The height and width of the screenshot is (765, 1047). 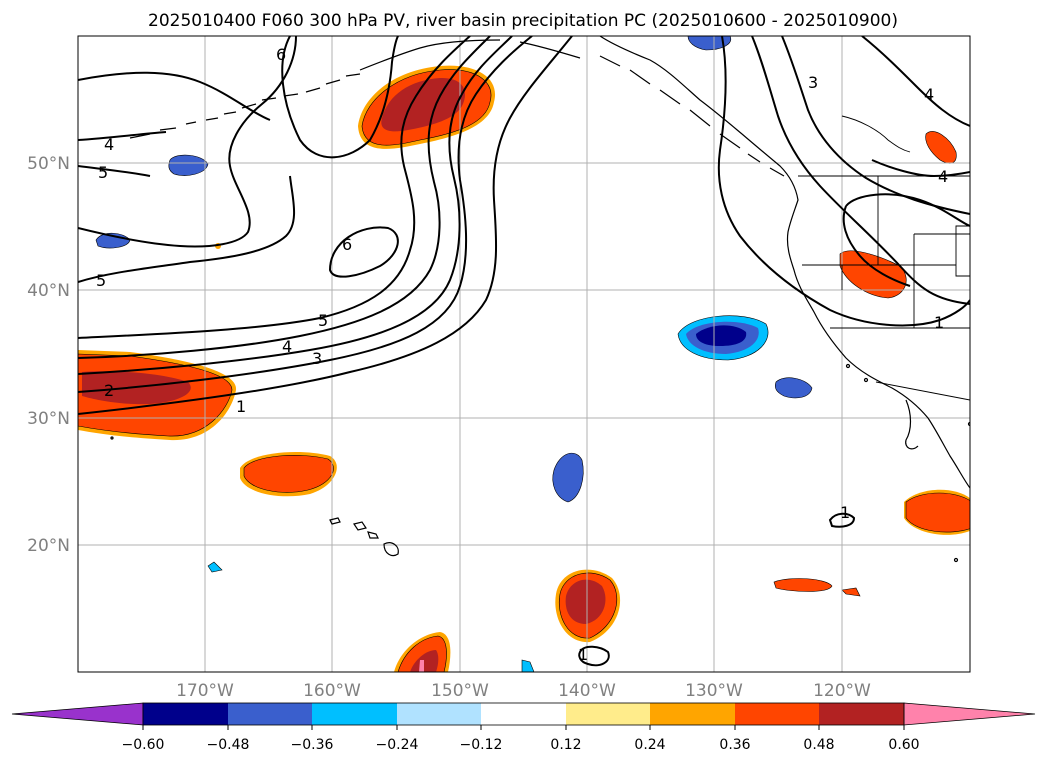 What do you see at coordinates (523, 691) in the screenshot?
I see `longitude-labels: 170°W 160°W 150°W 140°W 130°W 120°W` at bounding box center [523, 691].